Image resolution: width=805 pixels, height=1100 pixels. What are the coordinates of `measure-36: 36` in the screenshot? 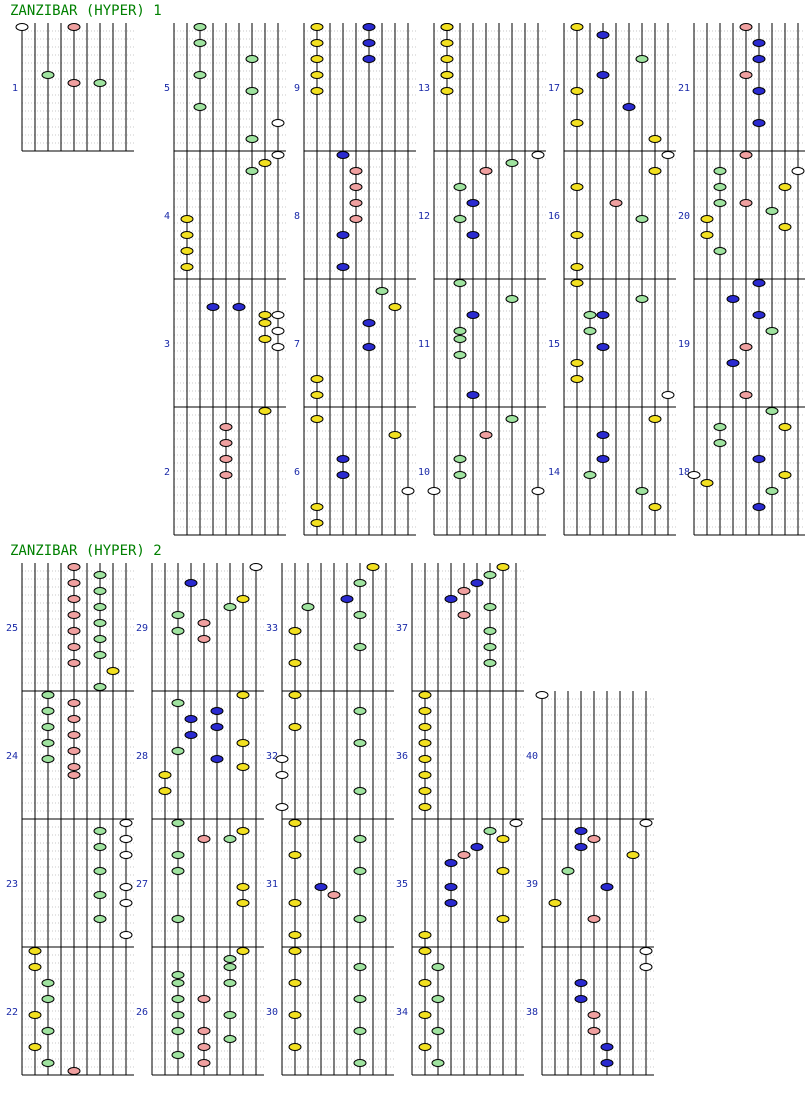 It's located at (460, 755).